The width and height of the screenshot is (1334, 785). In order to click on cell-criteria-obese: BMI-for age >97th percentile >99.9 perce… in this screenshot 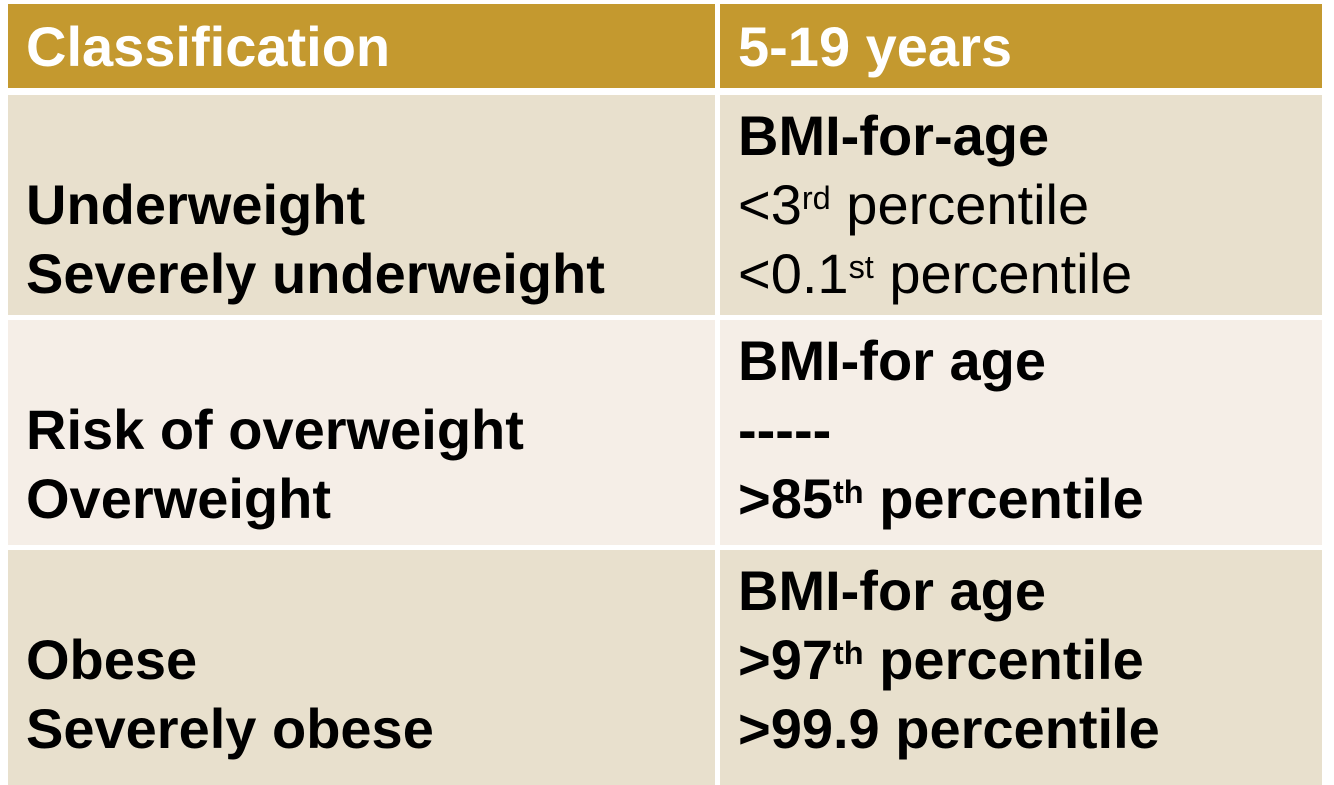, I will do `click(1021, 667)`.